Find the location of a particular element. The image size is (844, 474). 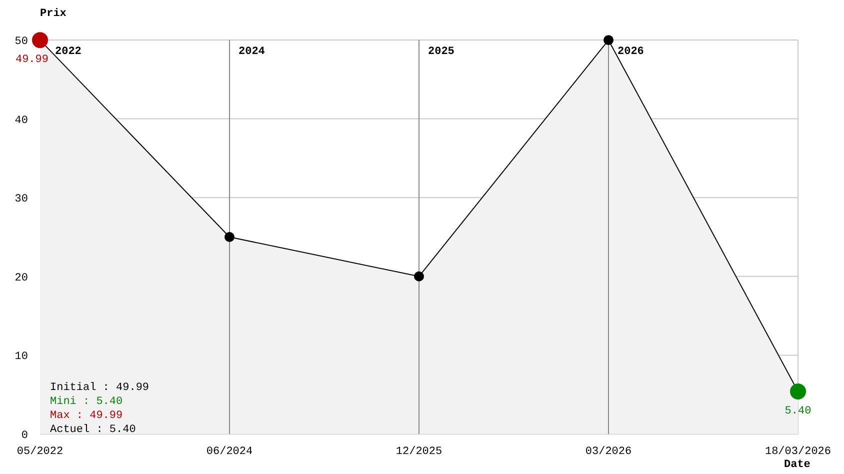

y-tick-label: 30 is located at coordinates (21, 200).